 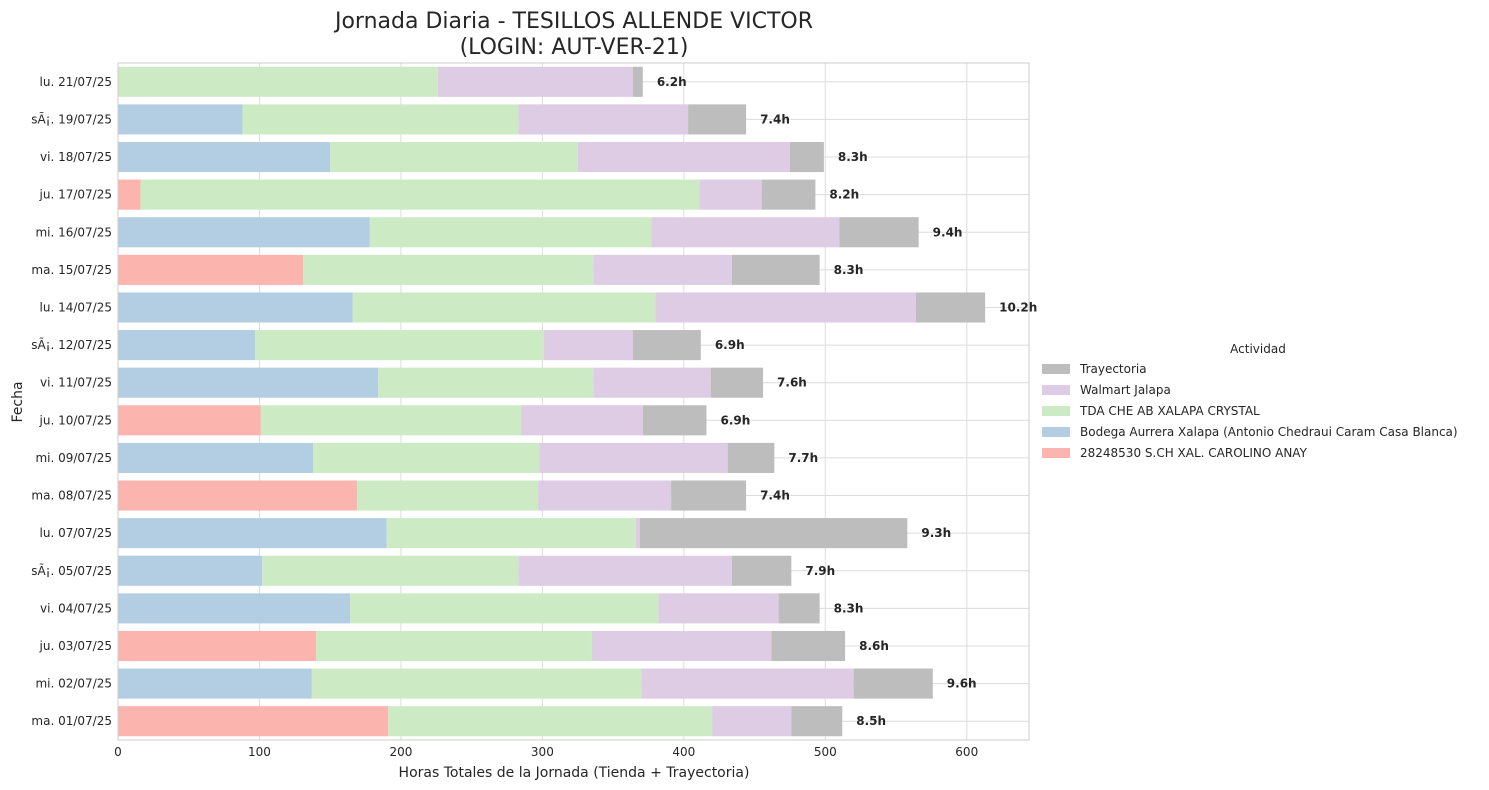 What do you see at coordinates (874, 646) in the screenshot?
I see `bar-total-label: 8.6h` at bounding box center [874, 646].